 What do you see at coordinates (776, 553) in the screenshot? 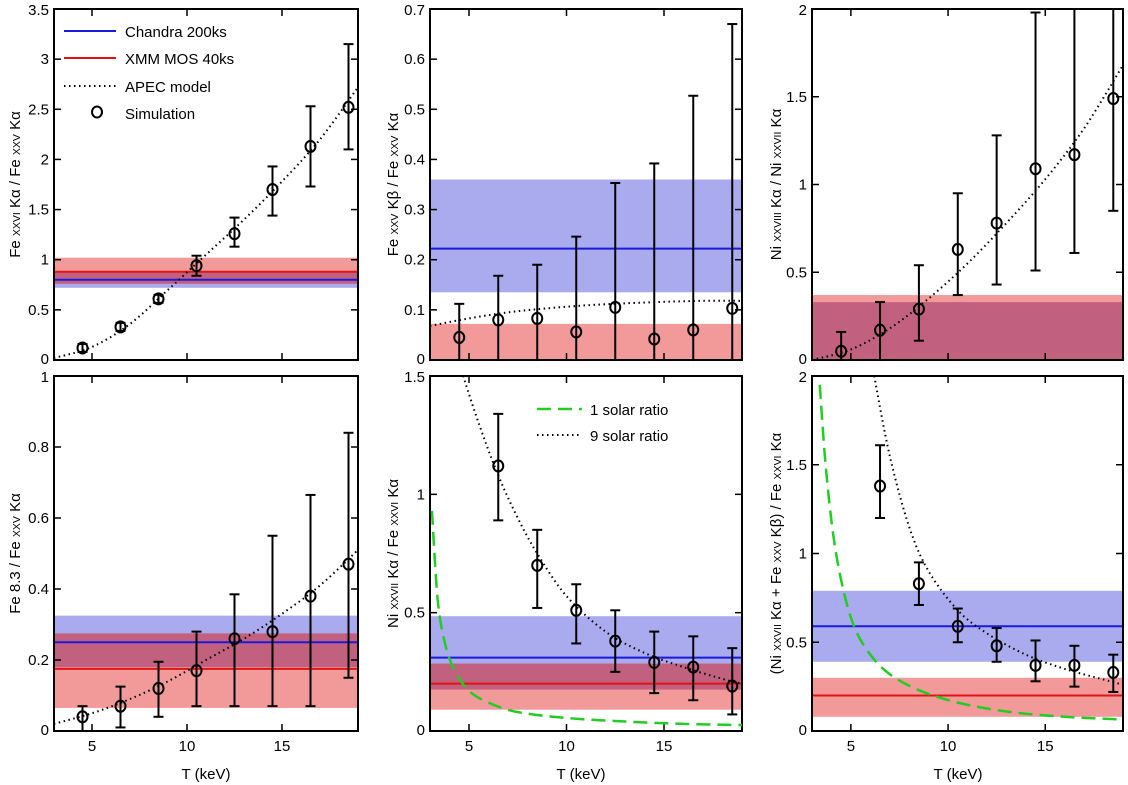
I see `y-axis-label: (Ni XXVII Kα + Fe XXV Kβ) / Fe XXVI Kα` at bounding box center [776, 553].